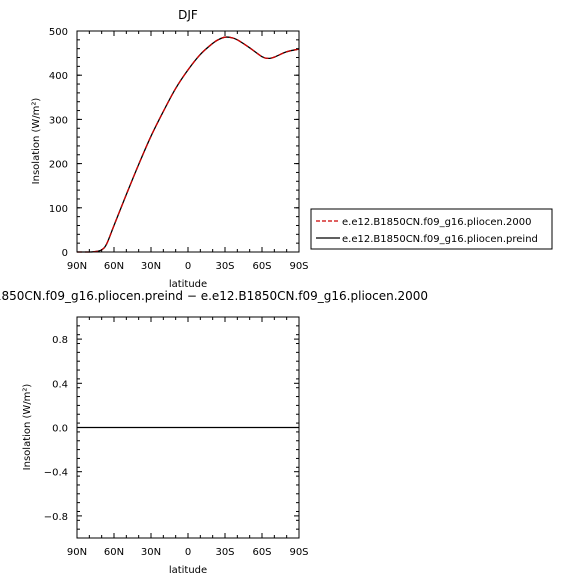 Image resolution: width=582 pixels, height=580 pixels. What do you see at coordinates (56, 517) in the screenshot?
I see `y-tick-label: −0.8` at bounding box center [56, 517].